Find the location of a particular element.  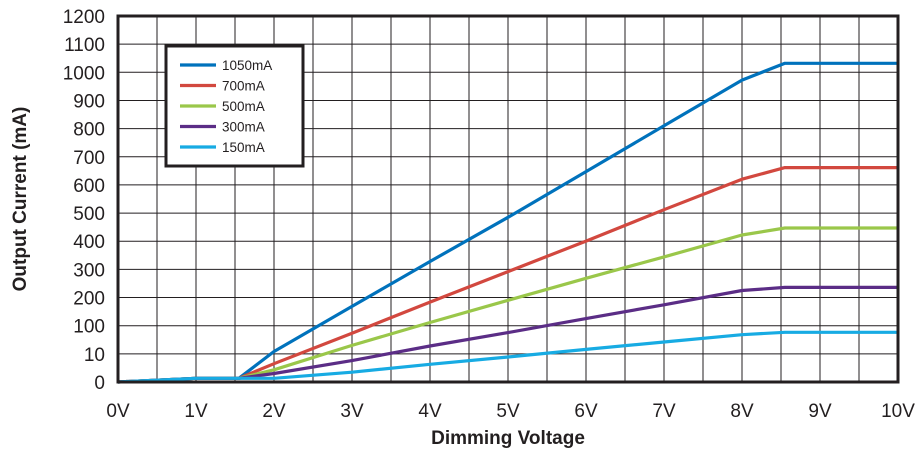

x-axis-label: Dimming Voltage is located at coordinates (508, 438).